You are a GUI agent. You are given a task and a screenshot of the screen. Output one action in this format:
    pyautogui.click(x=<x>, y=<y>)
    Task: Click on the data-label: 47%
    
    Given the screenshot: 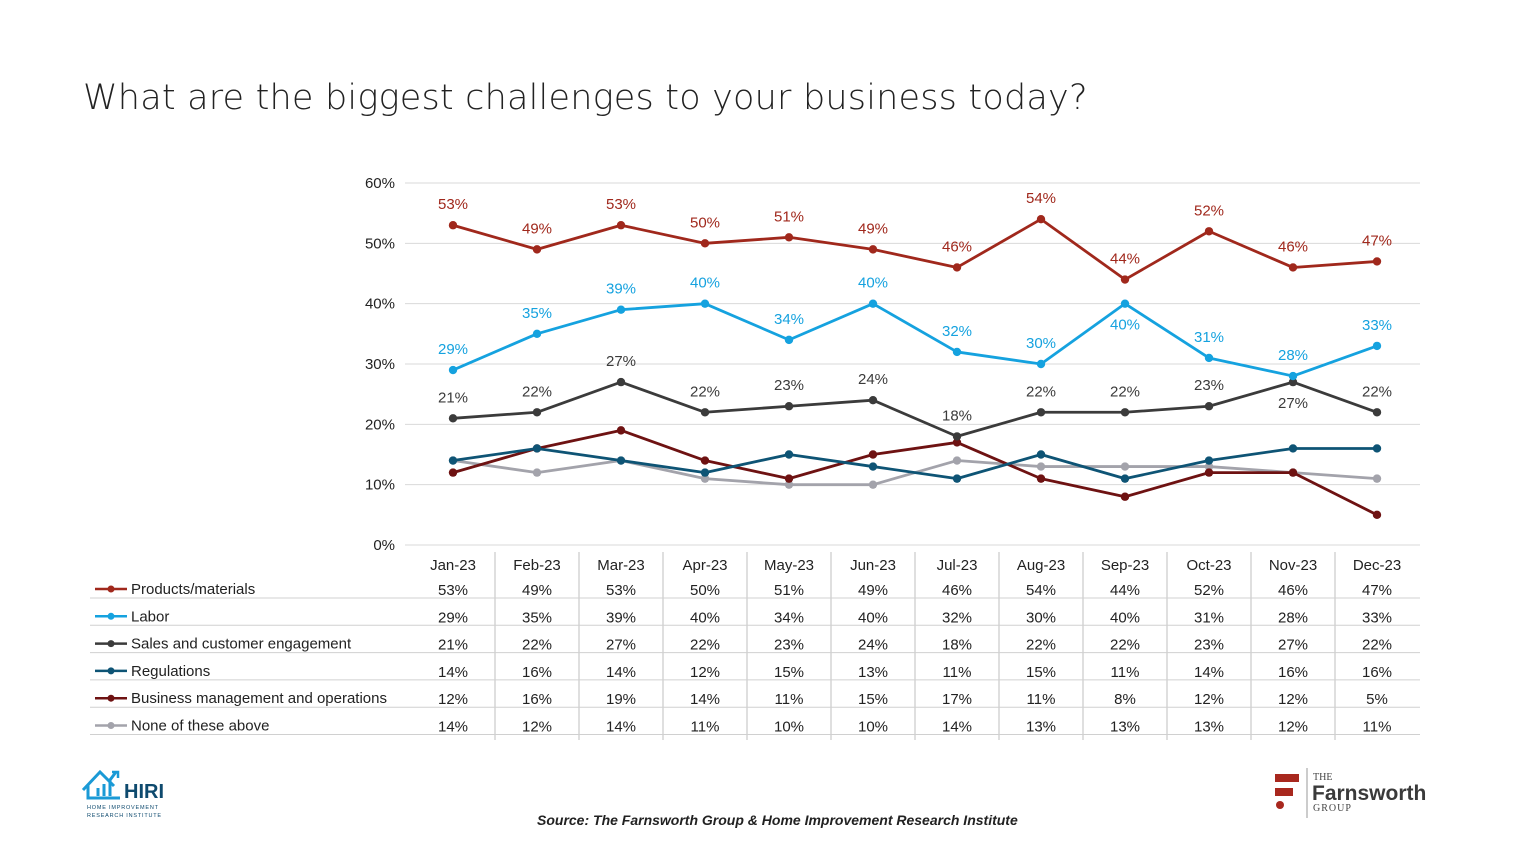 What is the action you would take?
    pyautogui.click(x=1377, y=240)
    